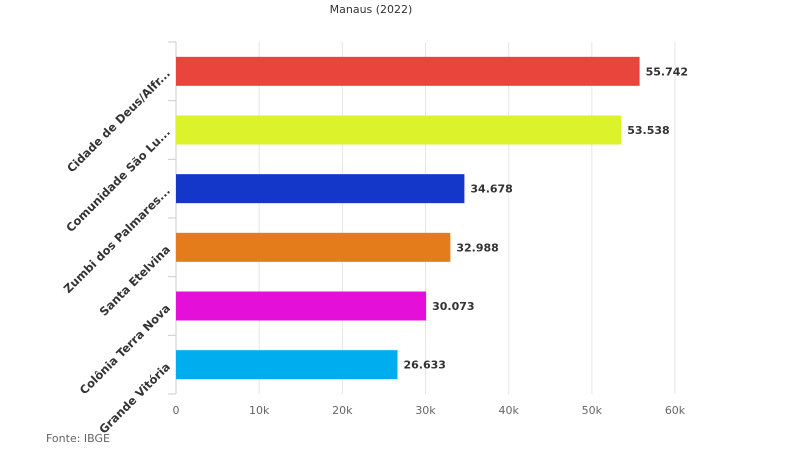 The width and height of the screenshot is (794, 464). Describe the element at coordinates (78, 438) in the screenshot. I see `source-note: Fonte: IBGE` at that location.